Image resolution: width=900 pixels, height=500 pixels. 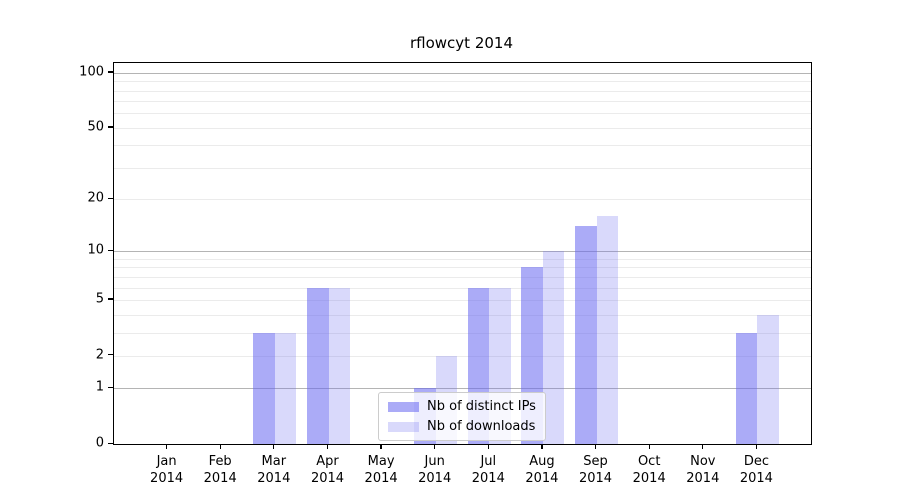 What do you see at coordinates (756, 470) in the screenshot?
I see `x-tick-label: Dec 2014` at bounding box center [756, 470].